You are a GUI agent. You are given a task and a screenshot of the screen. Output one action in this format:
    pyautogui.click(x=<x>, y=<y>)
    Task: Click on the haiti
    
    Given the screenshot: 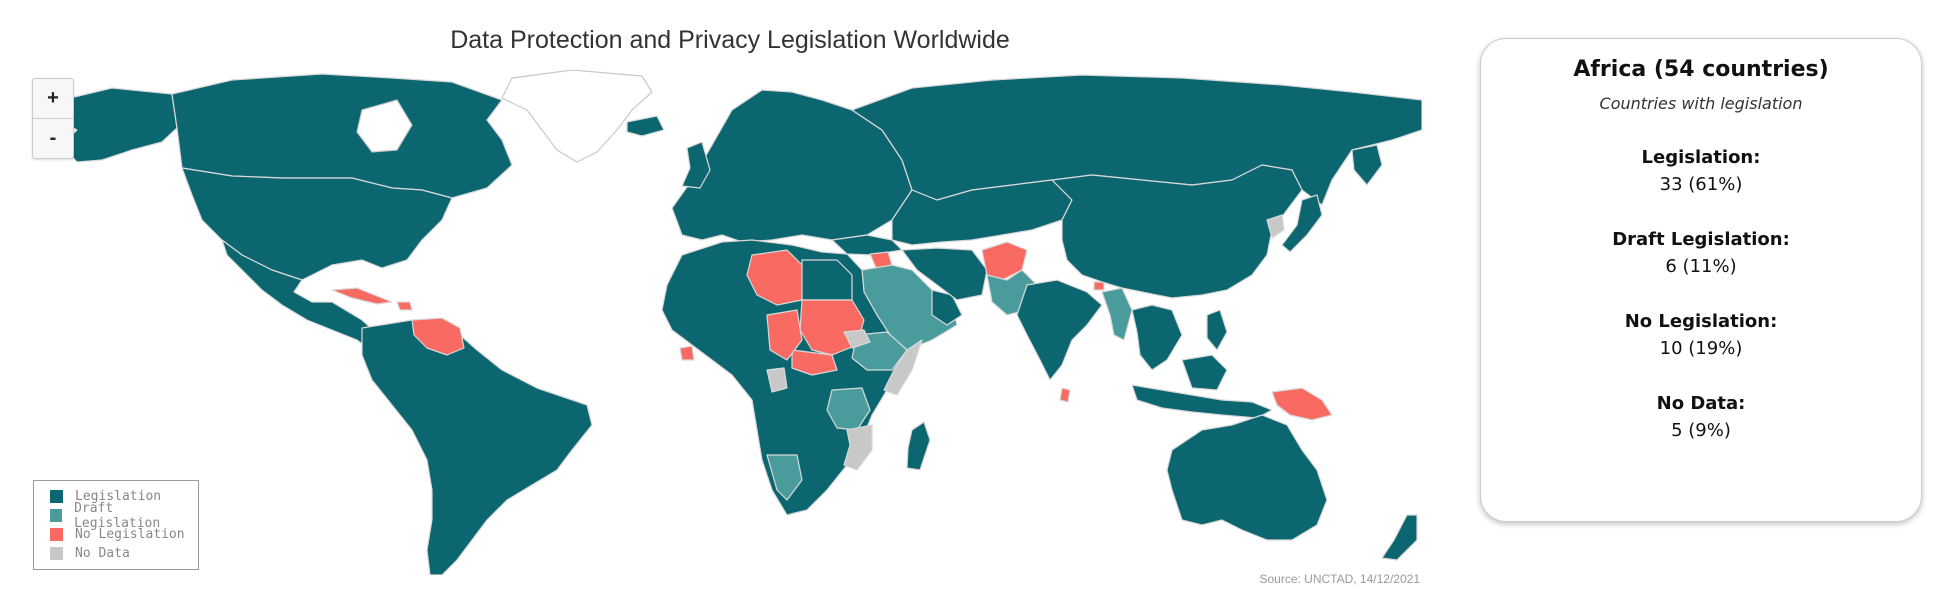 What is the action you would take?
    pyautogui.click(x=404, y=306)
    